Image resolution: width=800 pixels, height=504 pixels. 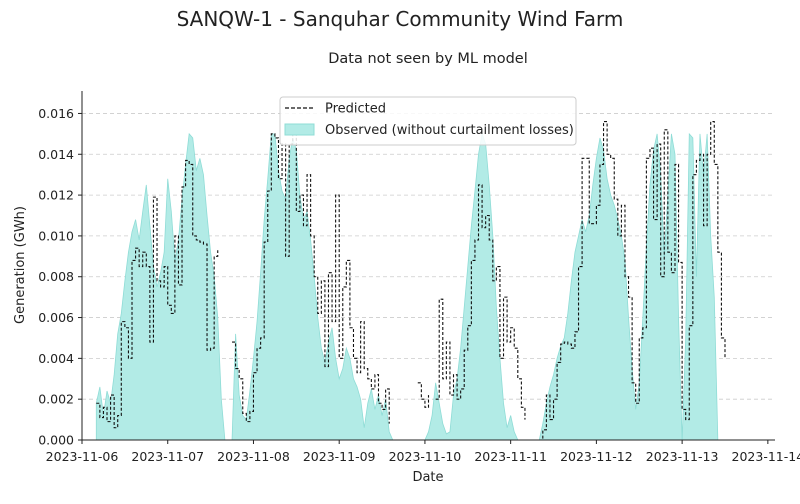 What do you see at coordinates (167, 456) in the screenshot?
I see `x-tick-label: 2023-11-07` at bounding box center [167, 456].